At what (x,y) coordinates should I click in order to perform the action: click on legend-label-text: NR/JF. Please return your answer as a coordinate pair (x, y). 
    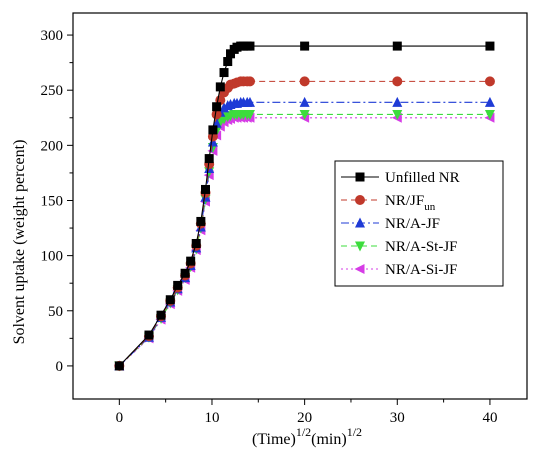
    Looking at the image, I should click on (404, 201).